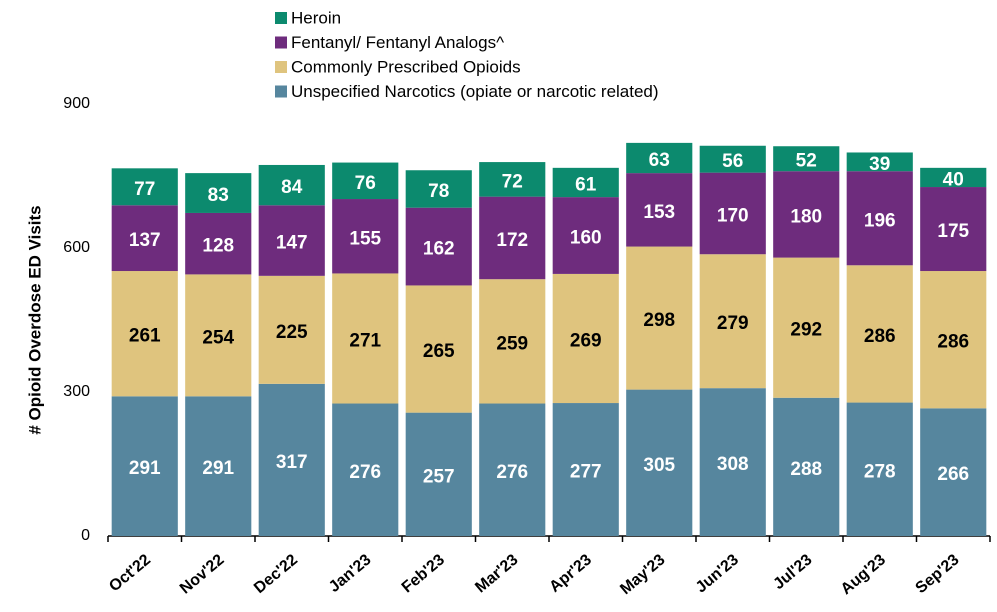 The width and height of the screenshot is (997, 612). I want to click on data-label: 278, so click(880, 471).